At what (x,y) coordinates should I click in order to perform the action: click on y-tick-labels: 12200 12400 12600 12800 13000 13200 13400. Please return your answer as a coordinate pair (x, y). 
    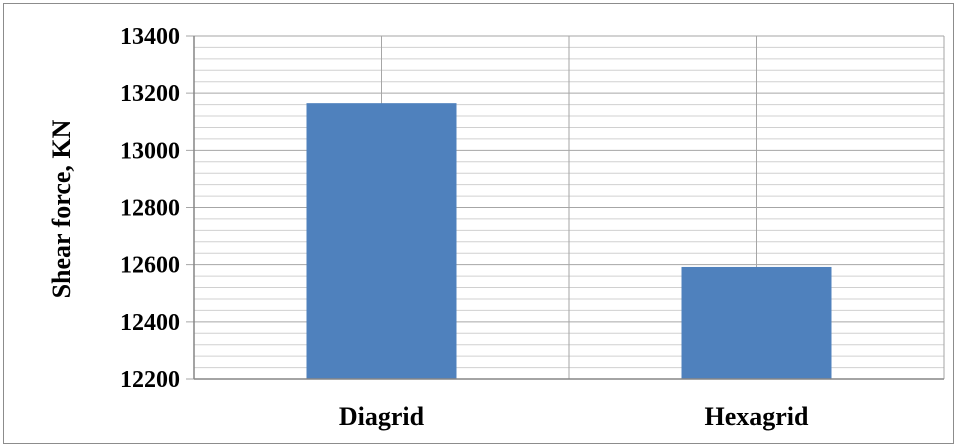
    Looking at the image, I should click on (150, 208).